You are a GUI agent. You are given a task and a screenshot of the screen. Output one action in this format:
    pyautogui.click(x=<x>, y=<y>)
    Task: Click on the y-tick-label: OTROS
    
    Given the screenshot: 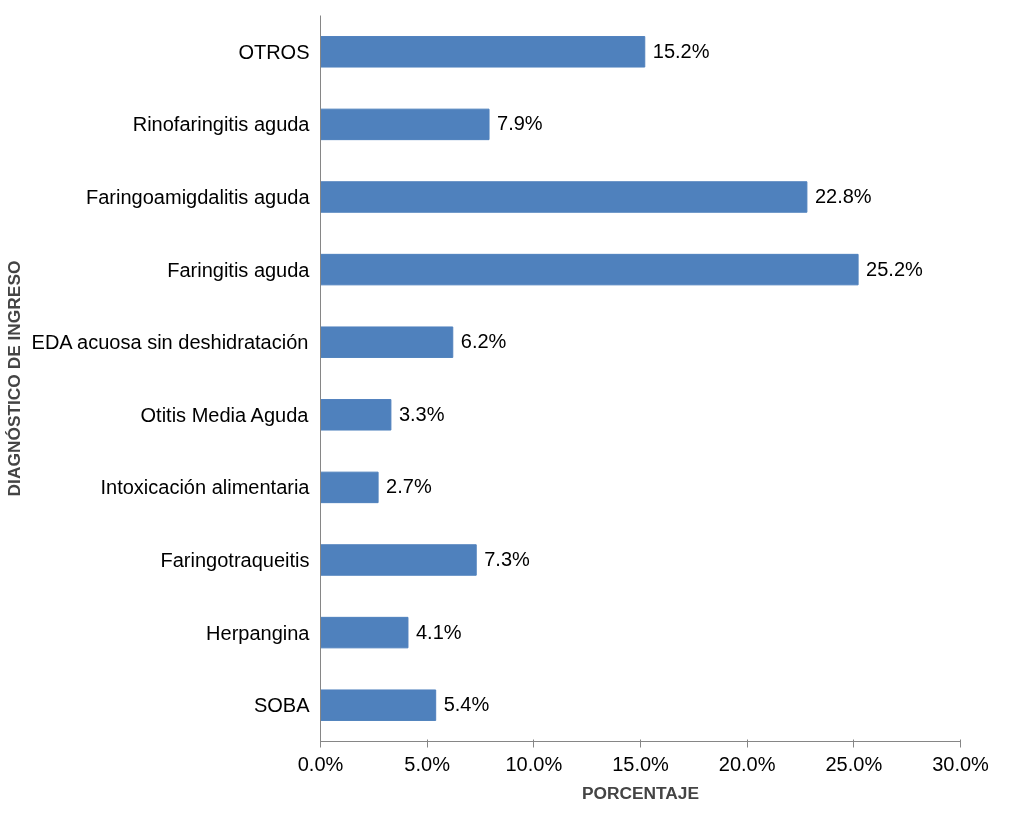 What is the action you would take?
    pyautogui.click(x=274, y=51)
    